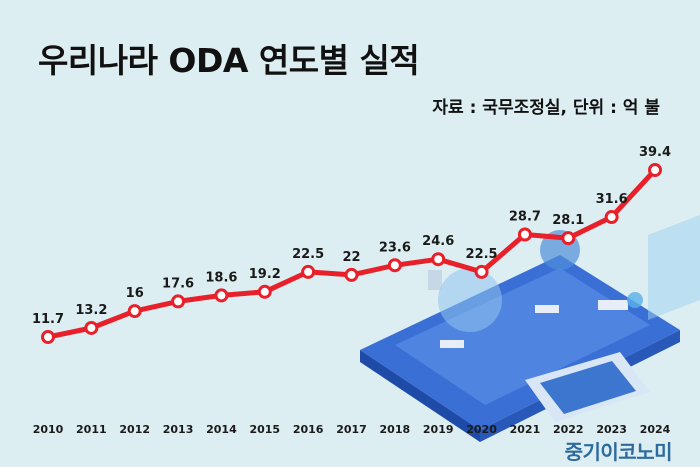 The width and height of the screenshot is (700, 467). What do you see at coordinates (618, 452) in the screenshot?
I see `brand-logo-text: 중기이코노미` at bounding box center [618, 452].